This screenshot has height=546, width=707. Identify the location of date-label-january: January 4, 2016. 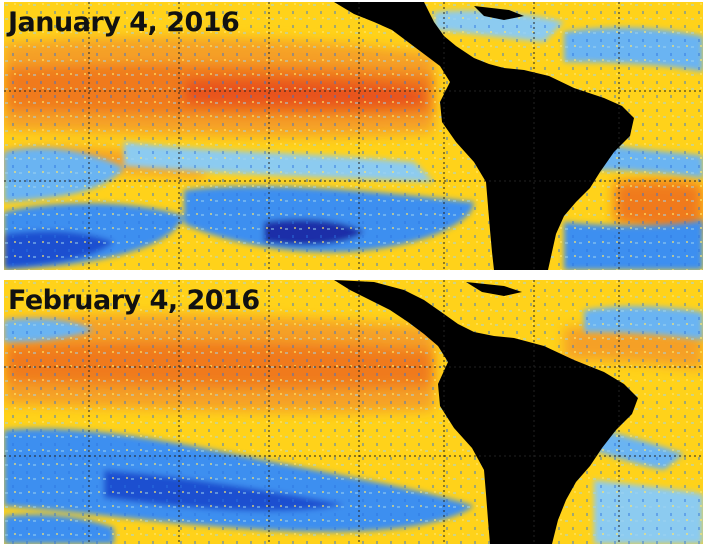
(124, 22).